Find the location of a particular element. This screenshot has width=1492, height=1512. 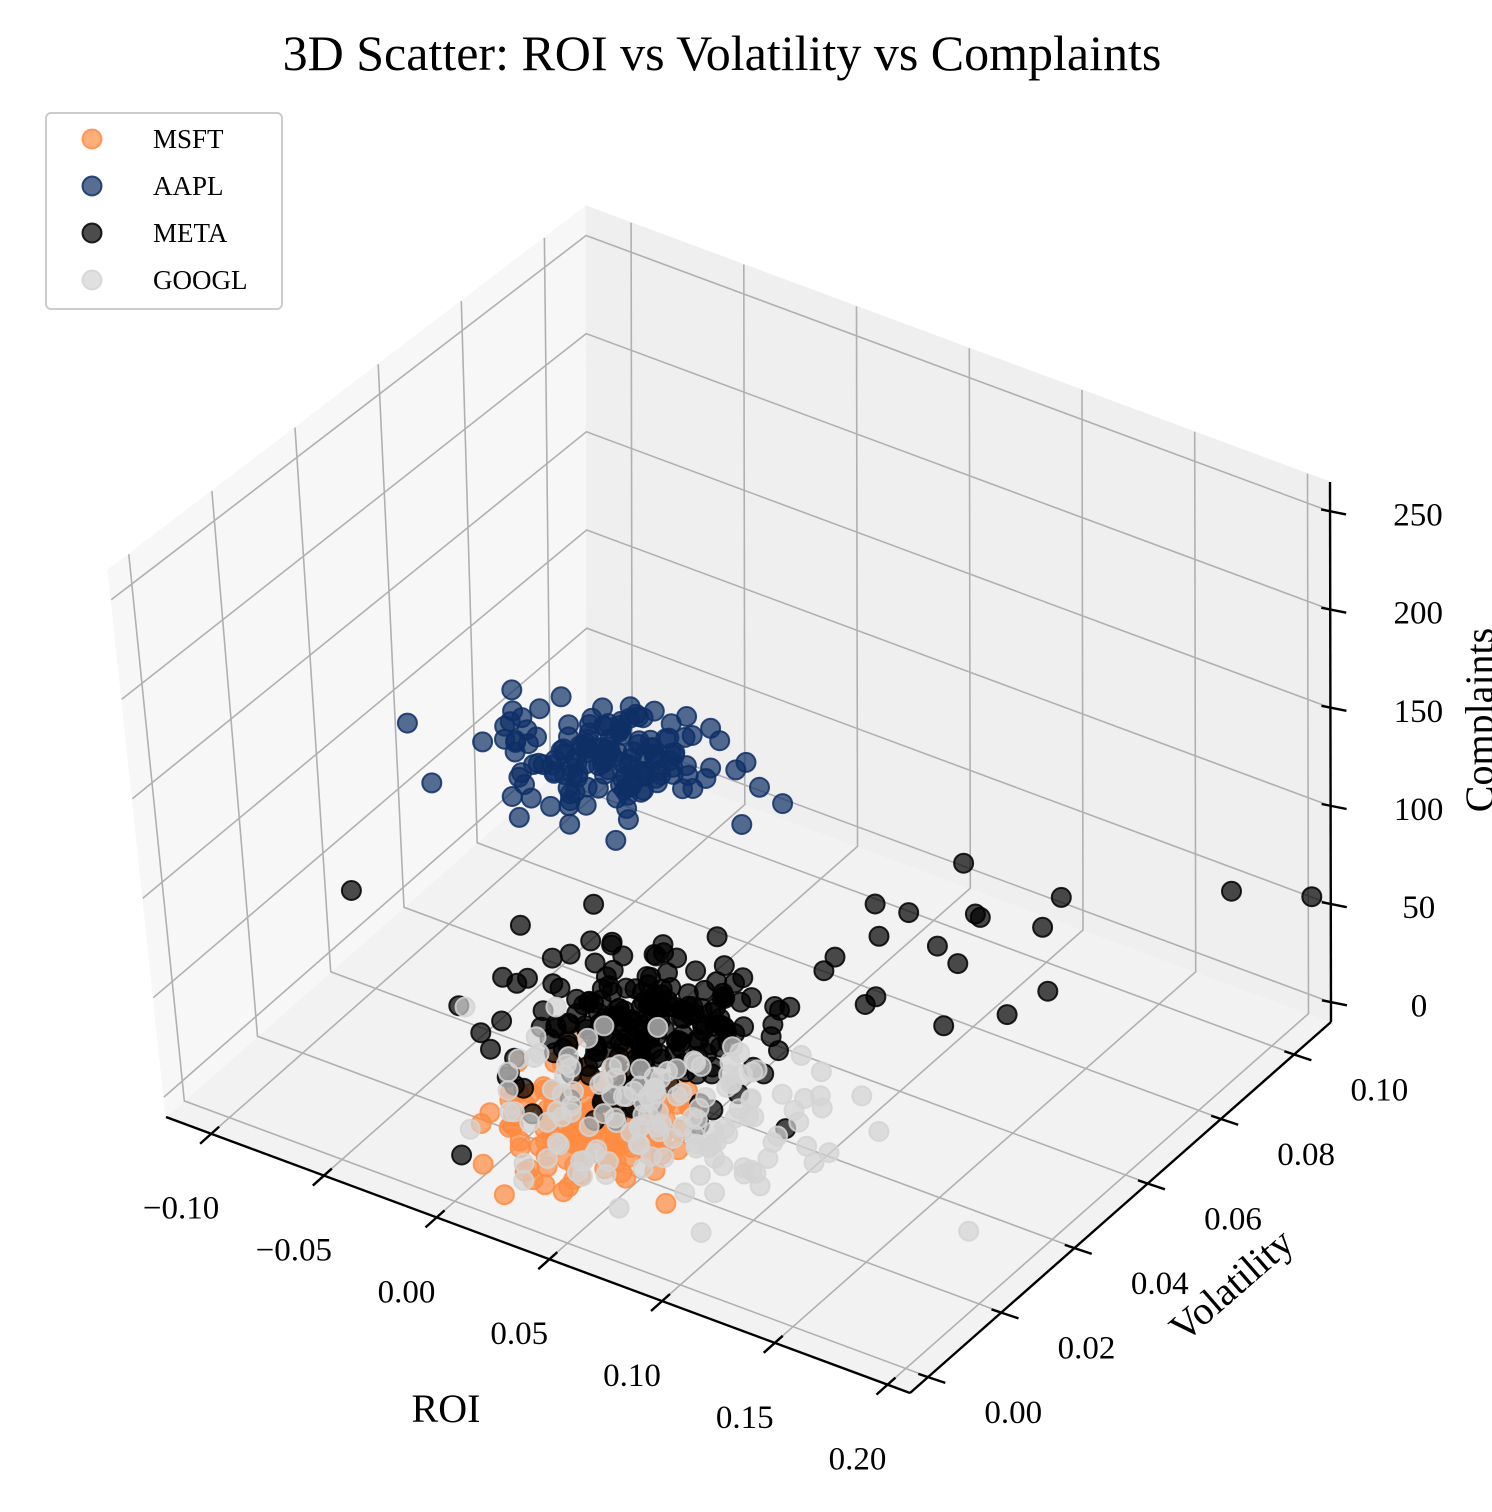

y-tick-label: 0.04 is located at coordinates (1160, 1284).